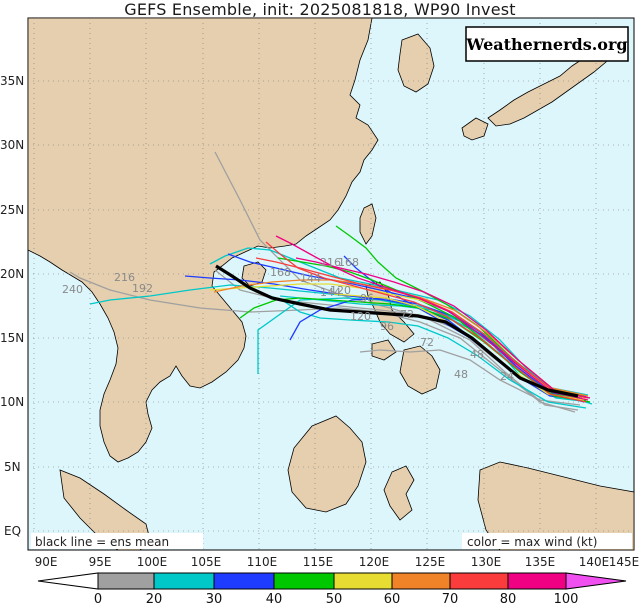 The image size is (640, 607). I want to click on colorbar-ticks: 0 20 30 40 50 60 70 80 100, so click(336, 599).